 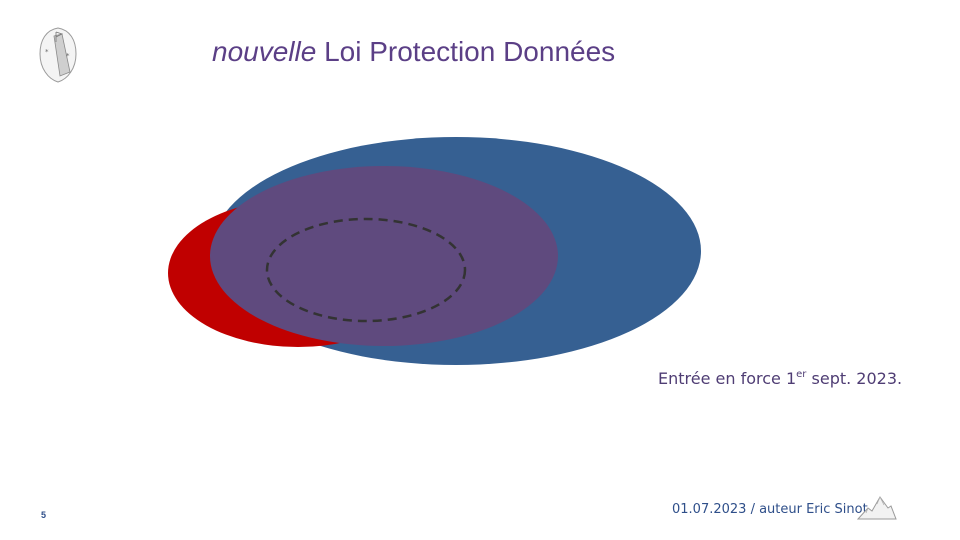 I want to click on purple-ellipse, so click(x=384, y=256).